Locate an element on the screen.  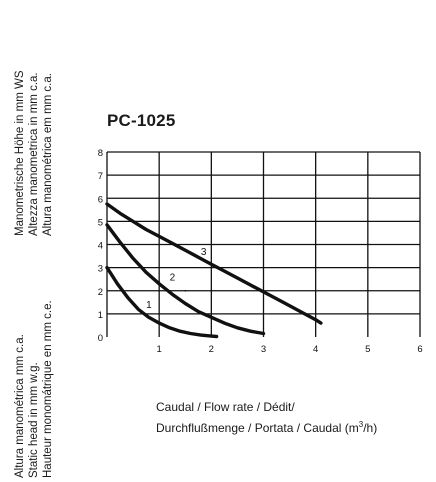
series-2-label: 2 is located at coordinates (173, 277).